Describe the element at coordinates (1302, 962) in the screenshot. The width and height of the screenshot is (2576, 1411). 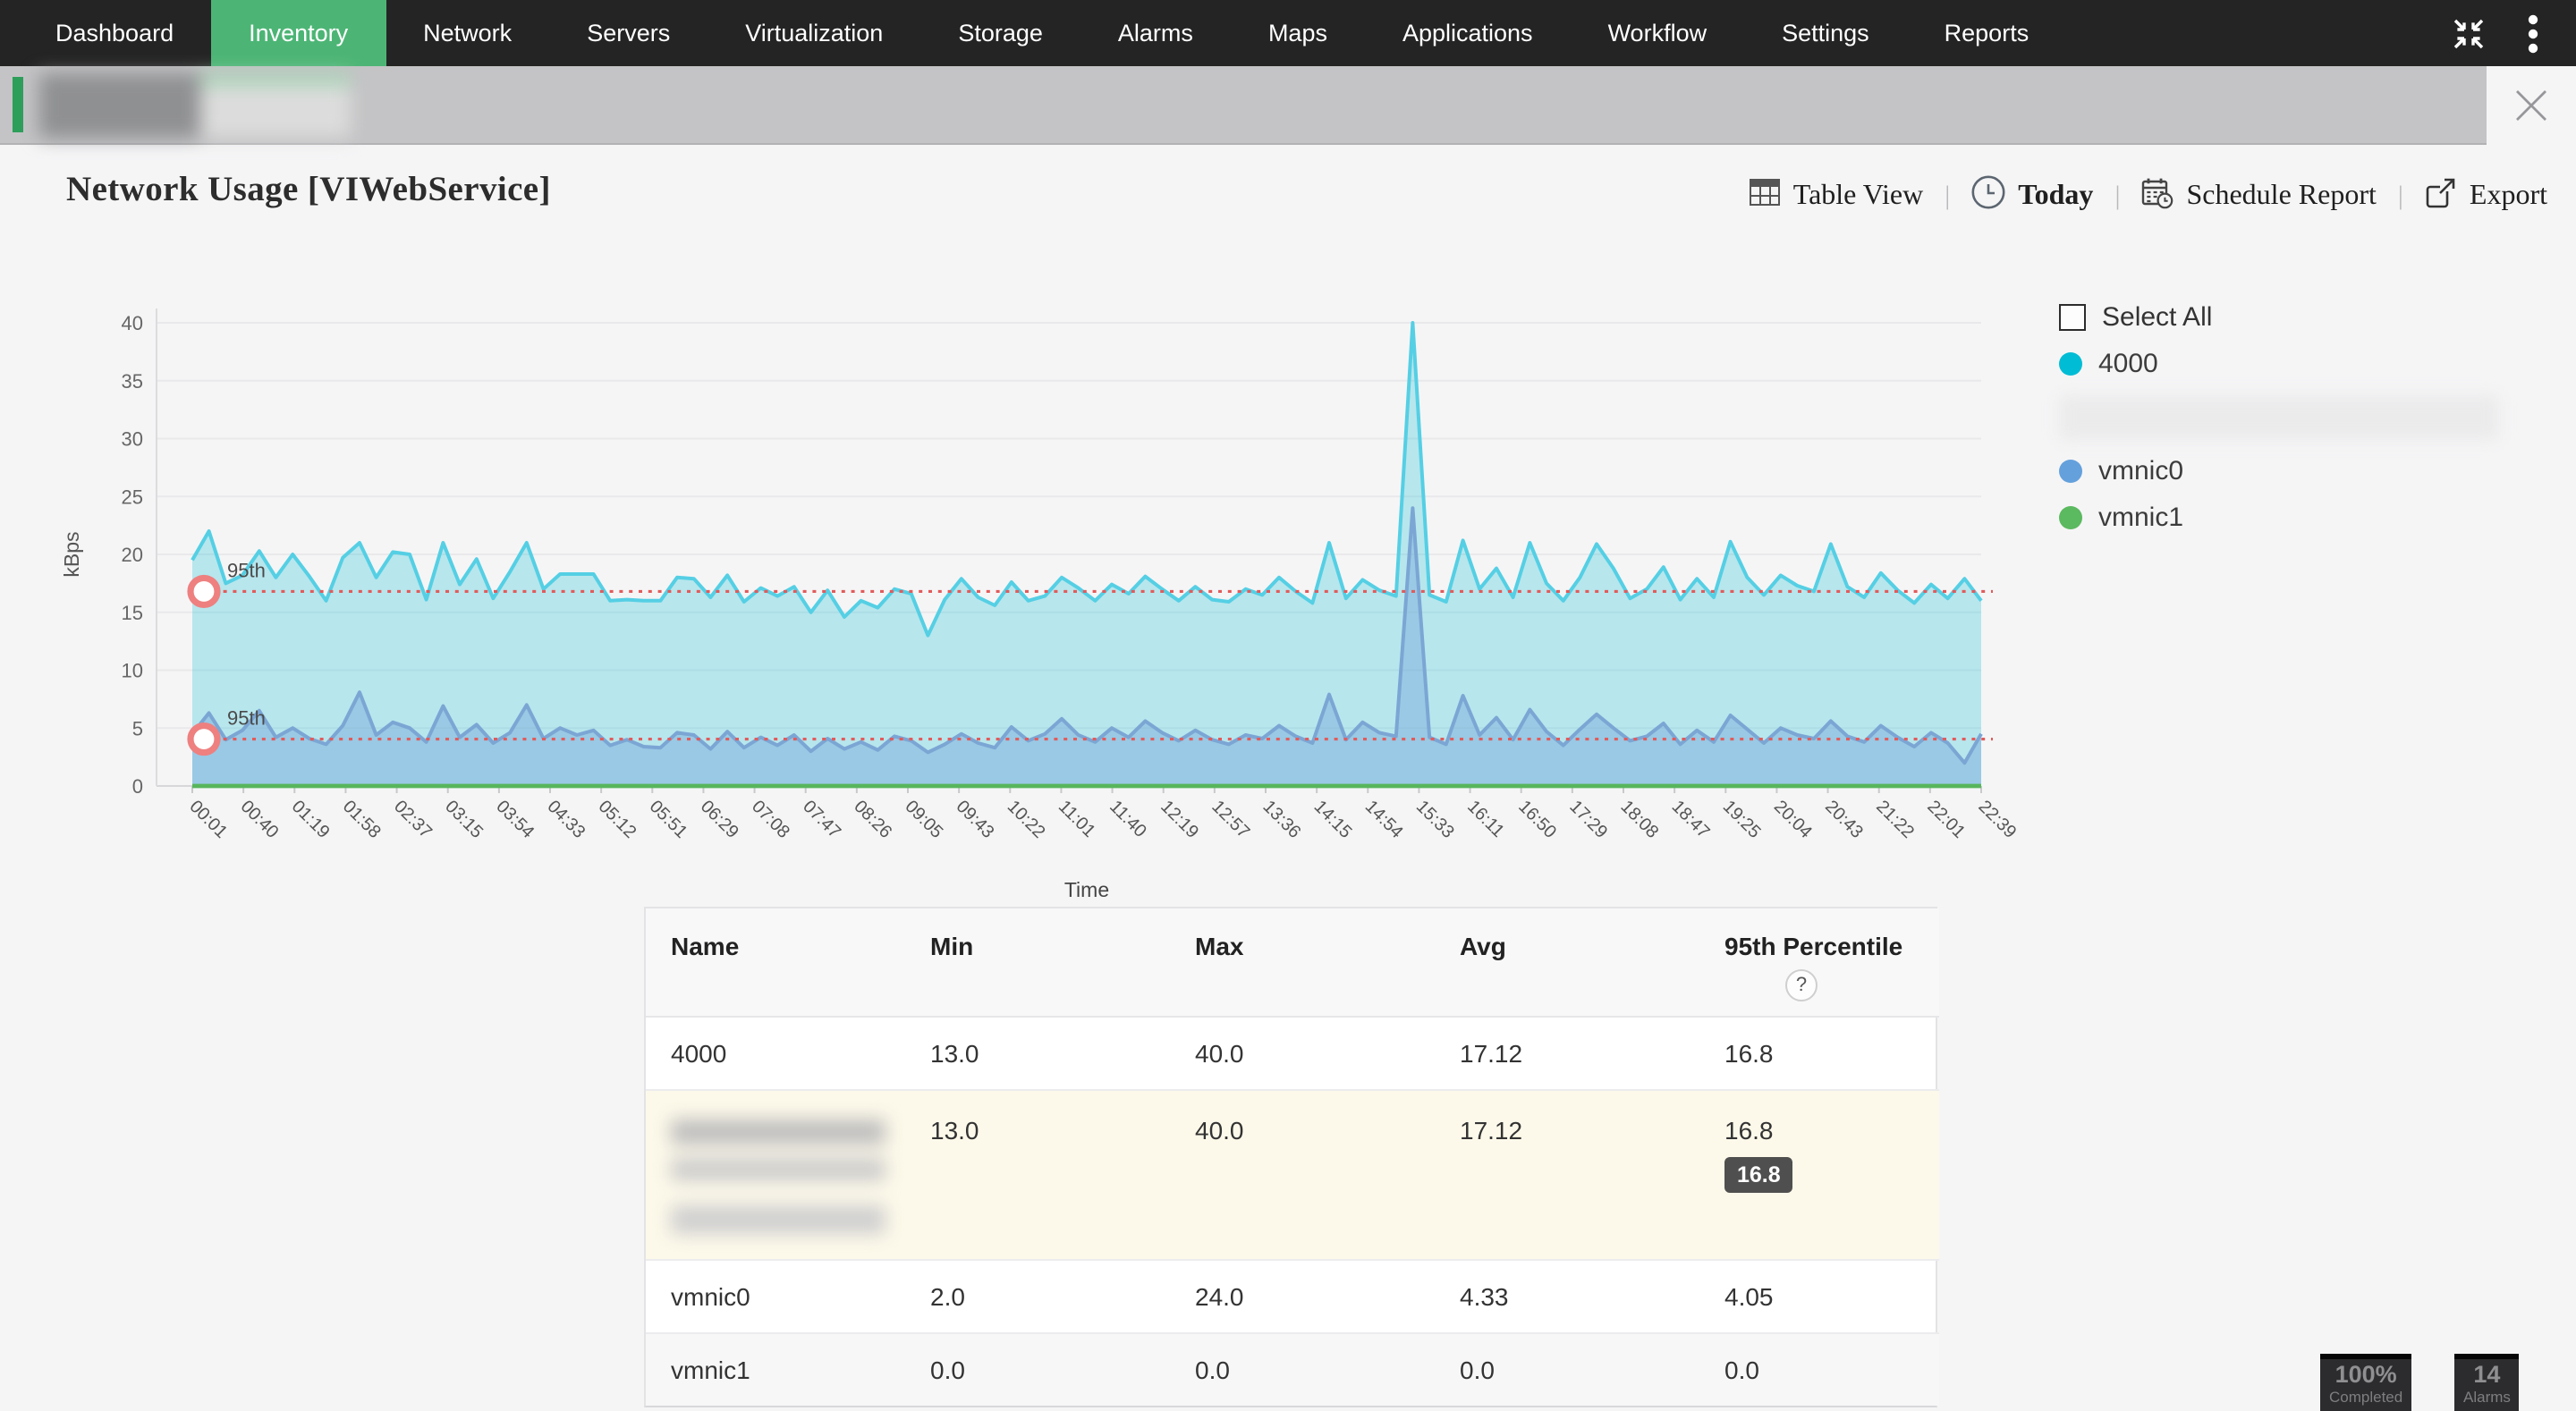
I see `col-max: Max` at that location.